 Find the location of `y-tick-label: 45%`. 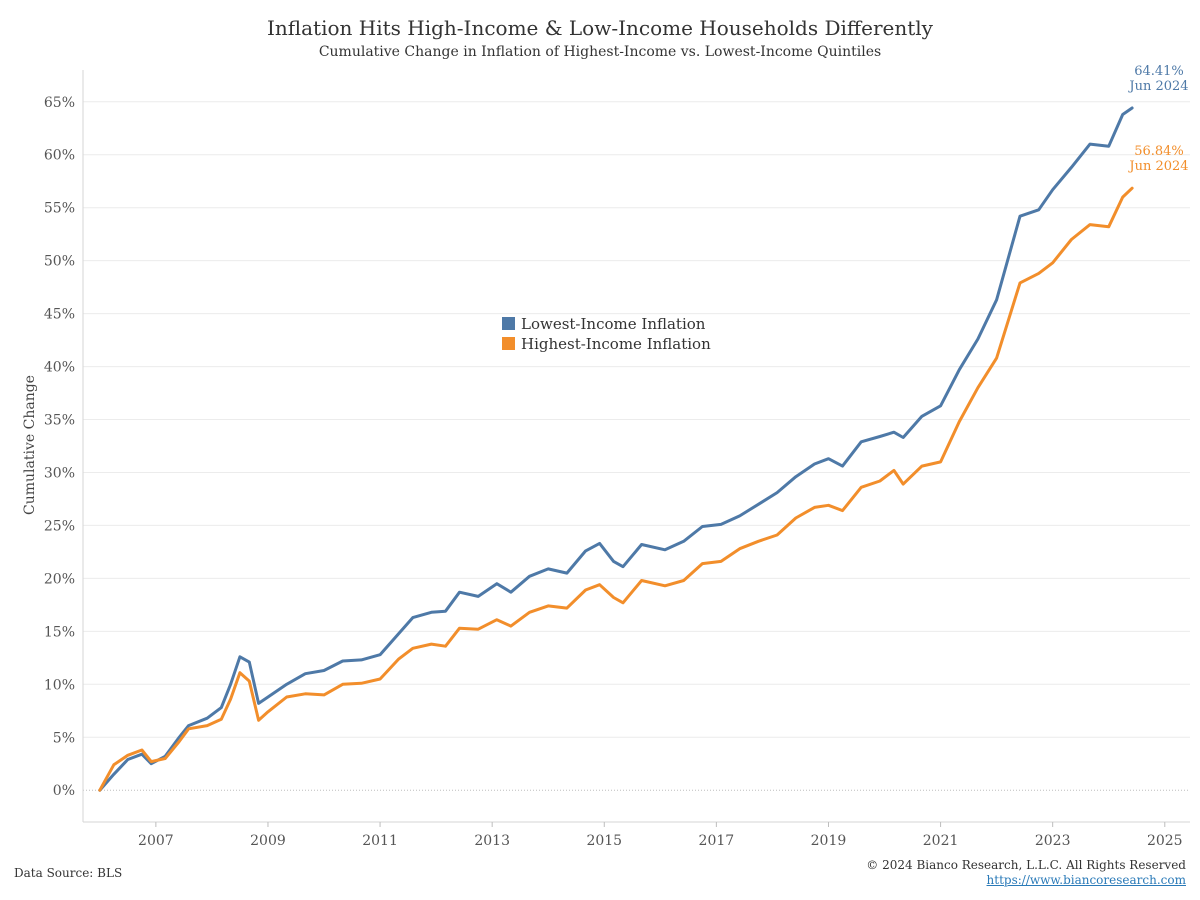

y-tick-label: 45% is located at coordinates (59, 315).